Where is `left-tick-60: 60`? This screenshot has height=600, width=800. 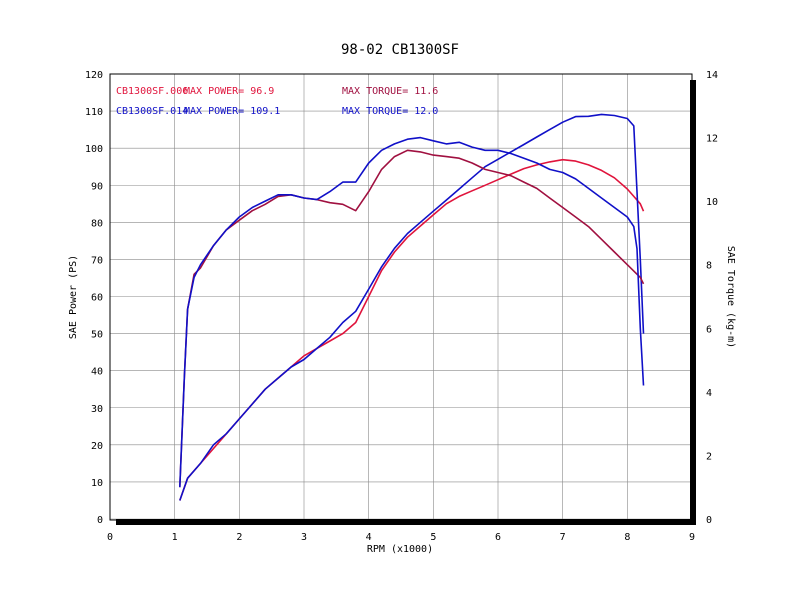 left-tick-60: 60 is located at coordinates (97, 298).